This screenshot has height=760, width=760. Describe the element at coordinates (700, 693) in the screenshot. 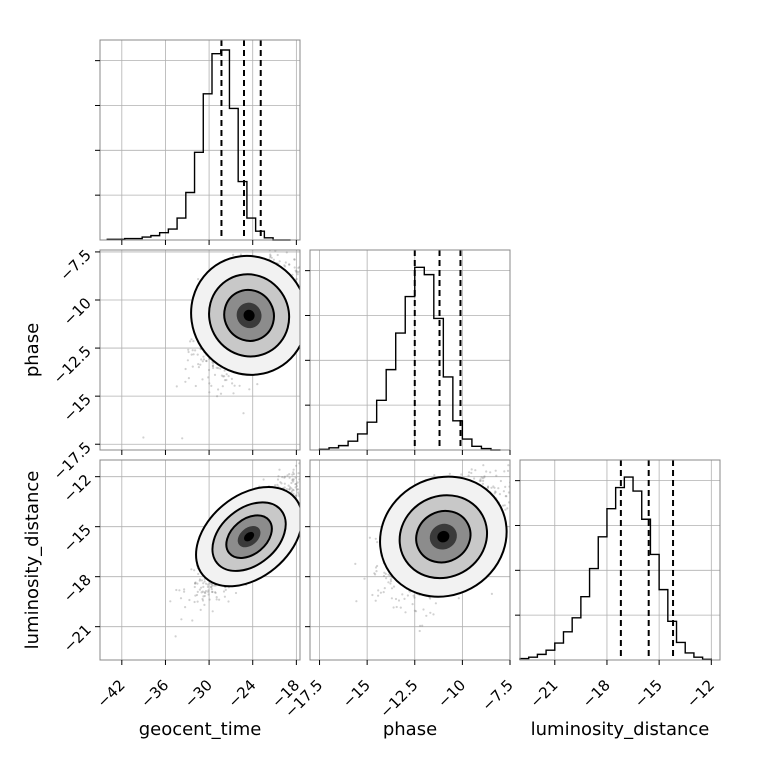

I see `hist-x-2-tick-label: −12` at that location.